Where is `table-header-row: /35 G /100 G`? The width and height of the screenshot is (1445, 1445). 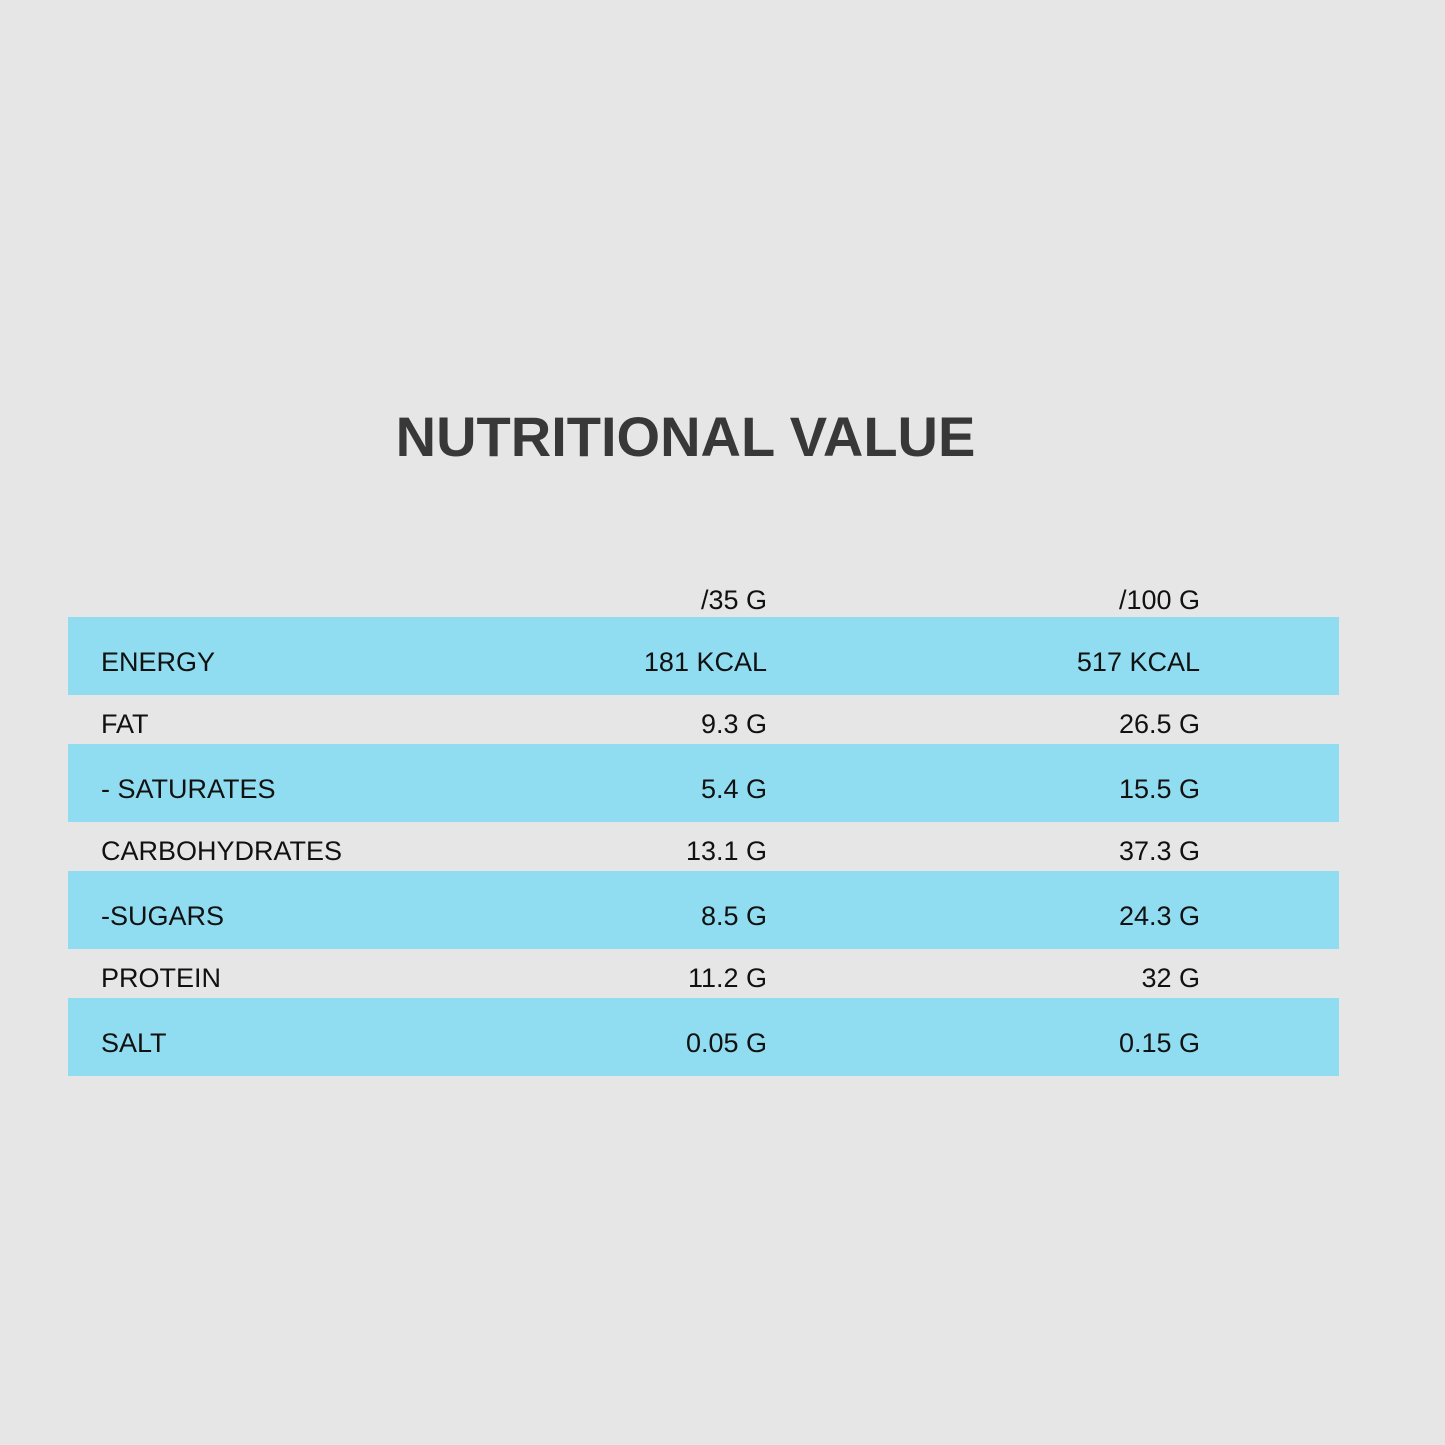 table-header-row: /35 G /100 G is located at coordinates (703, 598).